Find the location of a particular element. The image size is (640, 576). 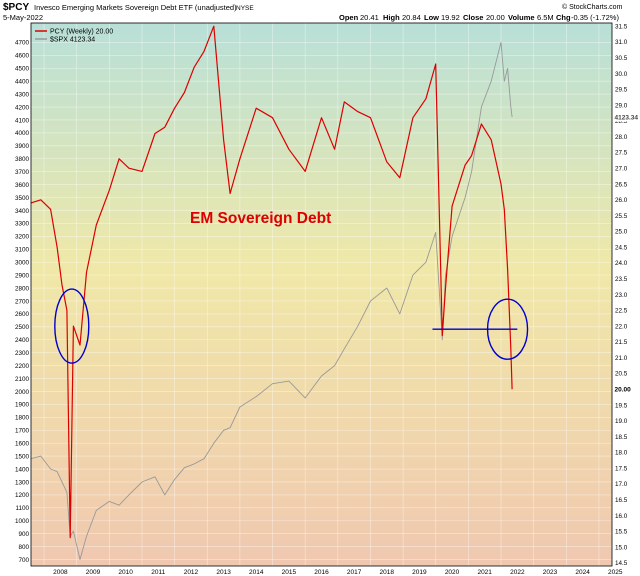

left-tick-label: 2400 is located at coordinates (22, 340).